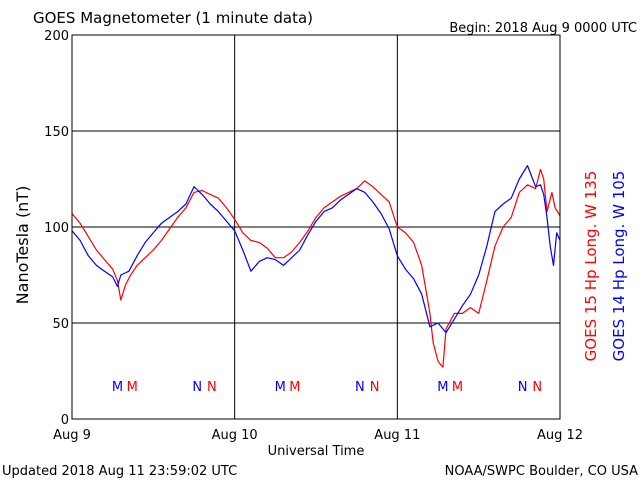 This screenshot has height=480, width=640. Describe the element at coordinates (119, 471) in the screenshot. I see `updated-timestamp: Updated 2018 Aug 11 23:59:02 UTC` at that location.